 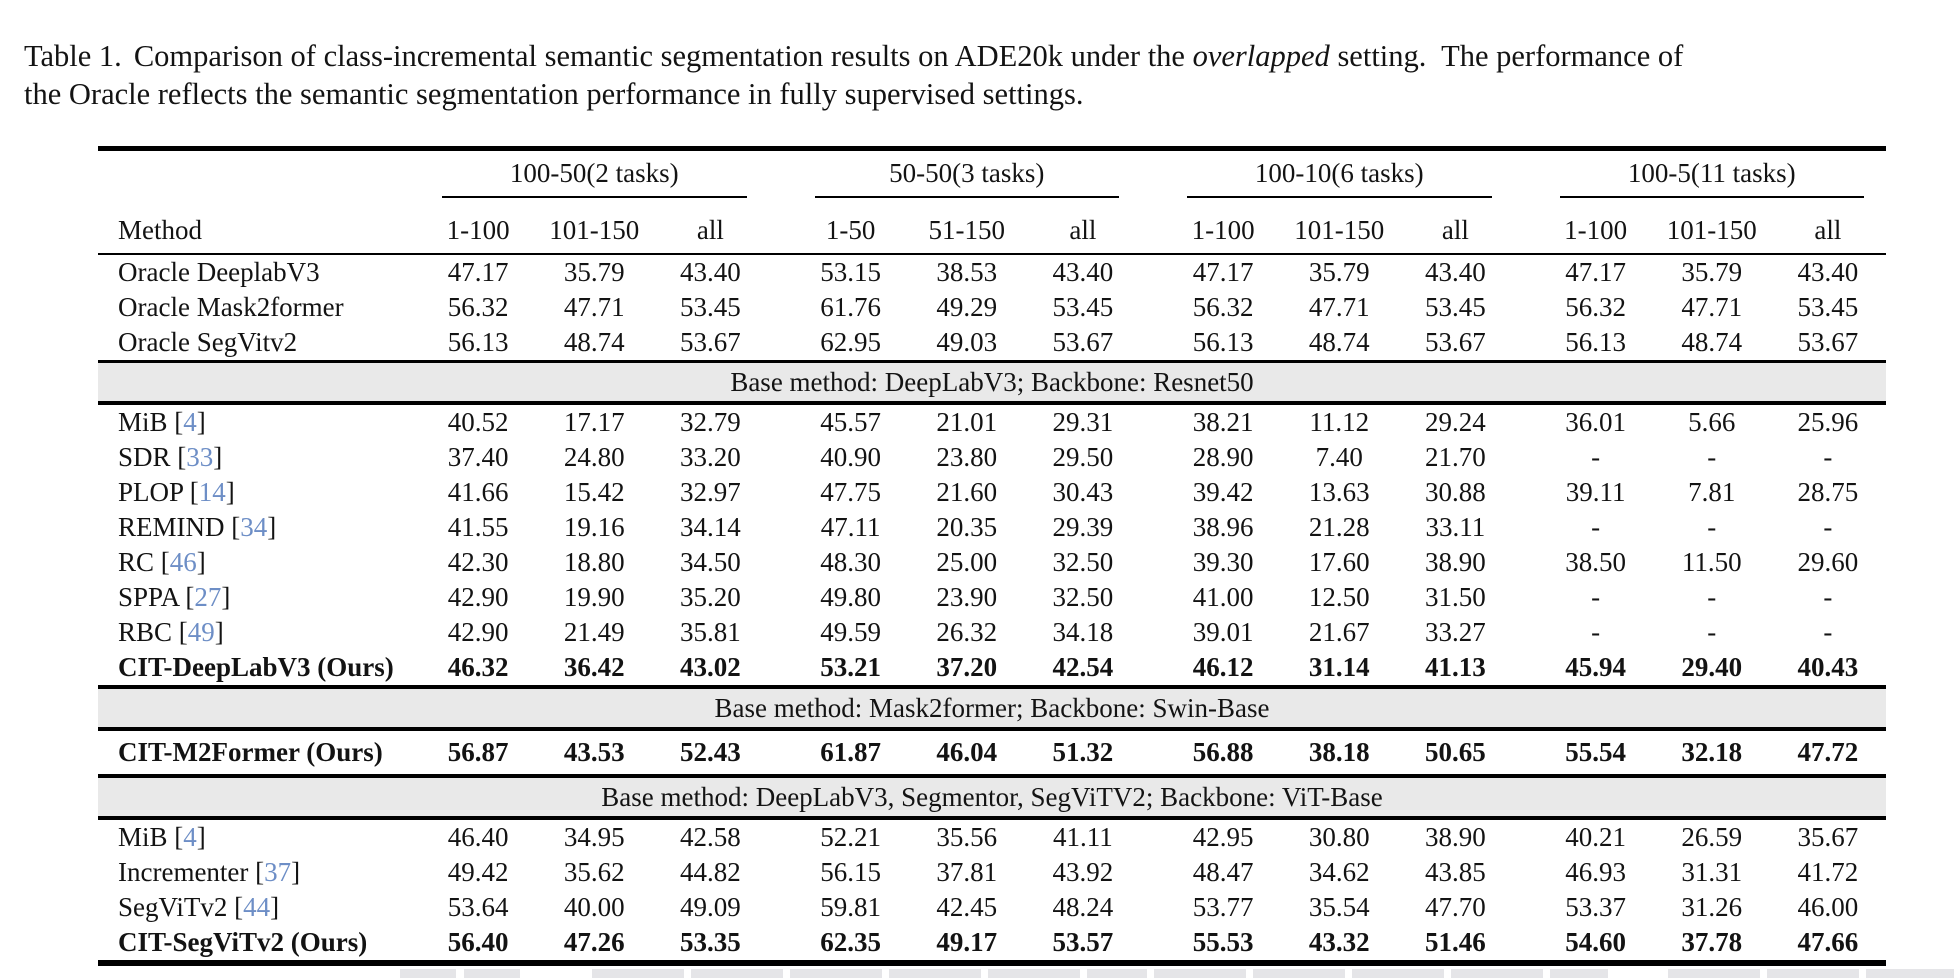 I want to click on method-name: MiB, so click(x=143, y=837).